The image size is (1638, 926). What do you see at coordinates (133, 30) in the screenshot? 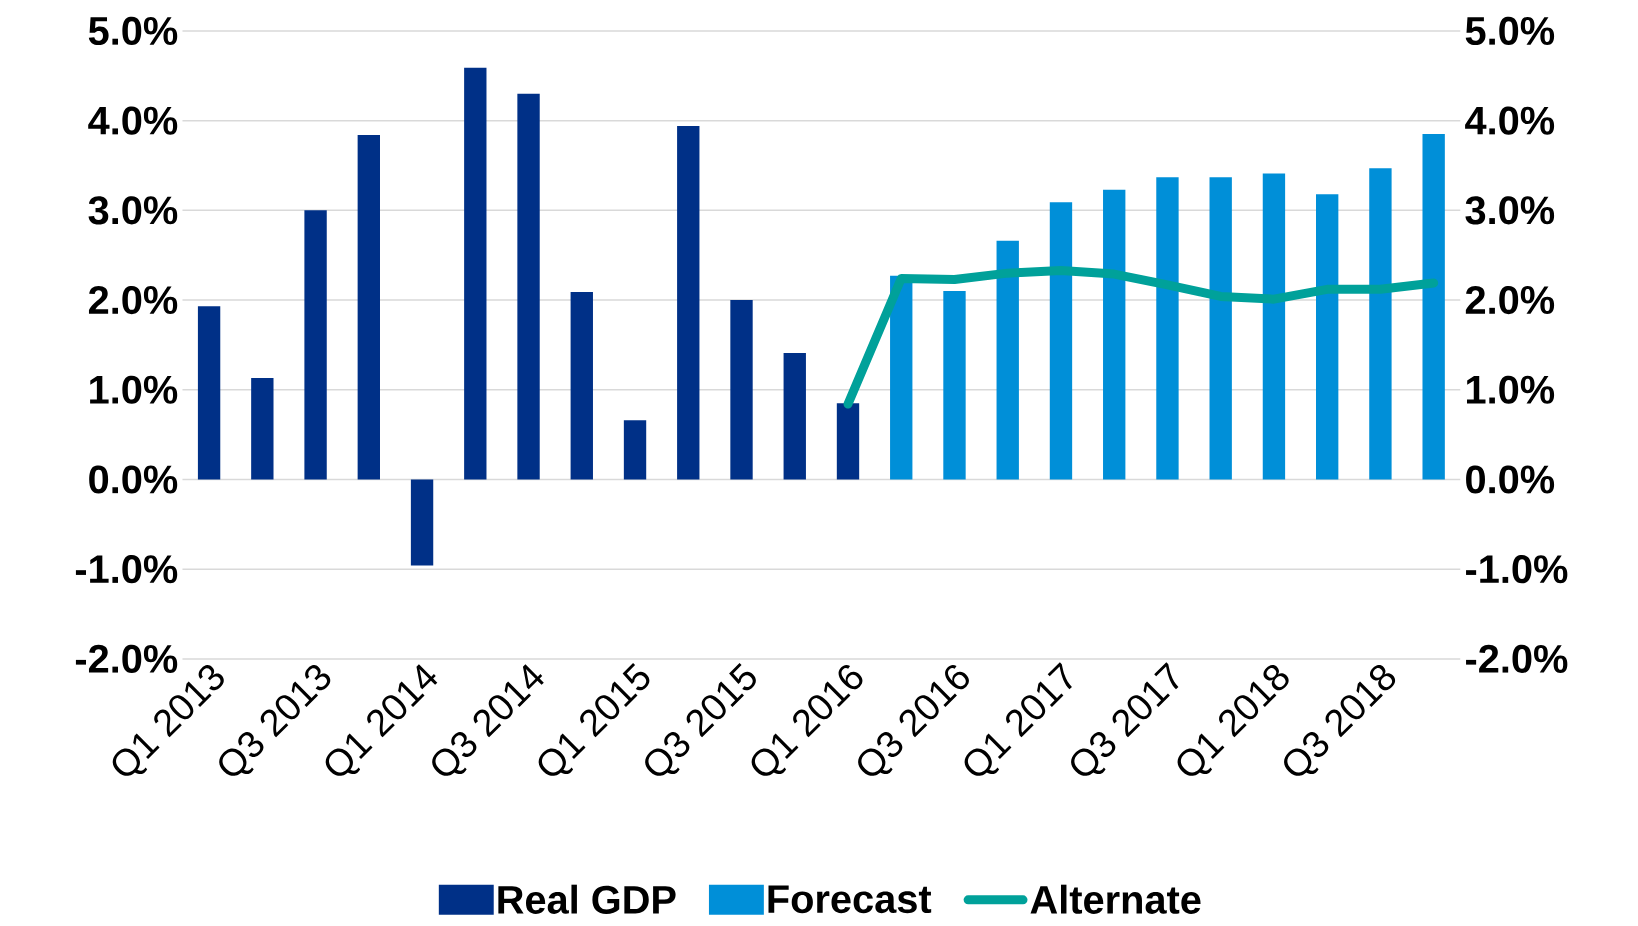
I see `y-tick-label: 5.0%` at bounding box center [133, 30].